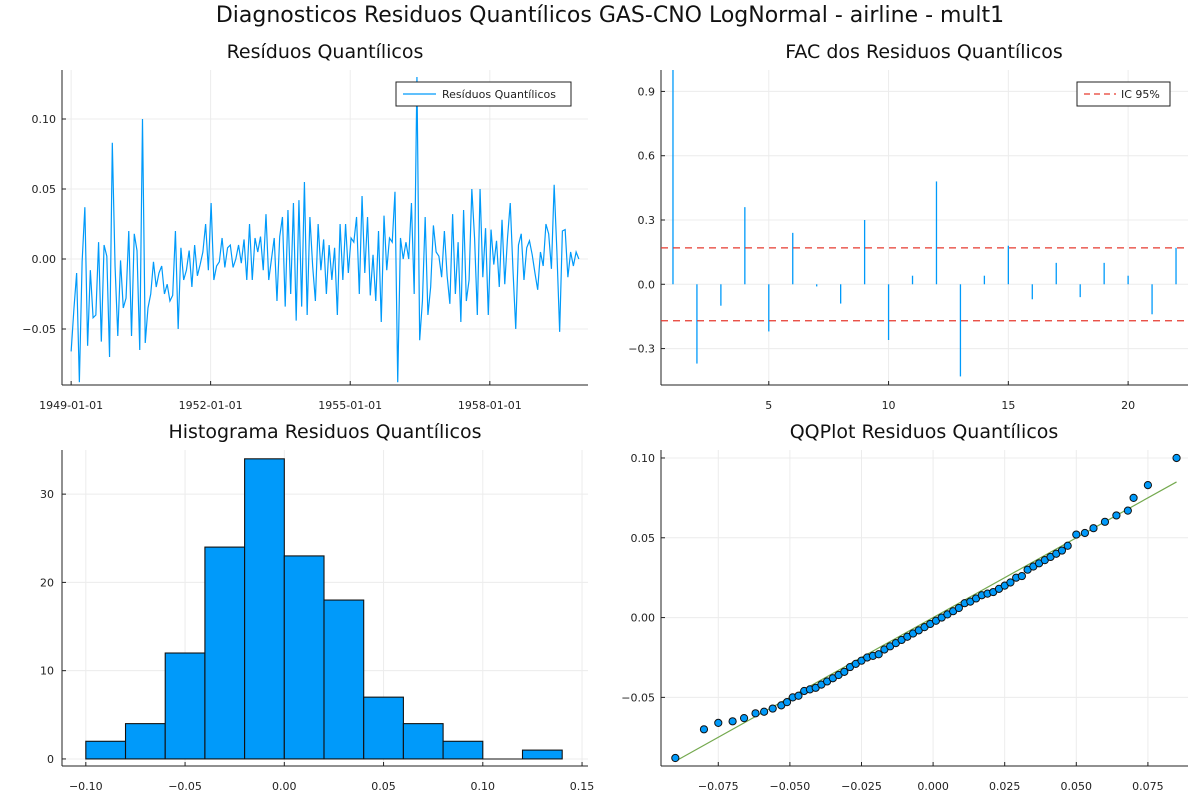 Image resolution: width=1200 pixels, height=800 pixels. What do you see at coordinates (641, 349) in the screenshot?
I see `y-tick-label: −0.3` at bounding box center [641, 349].